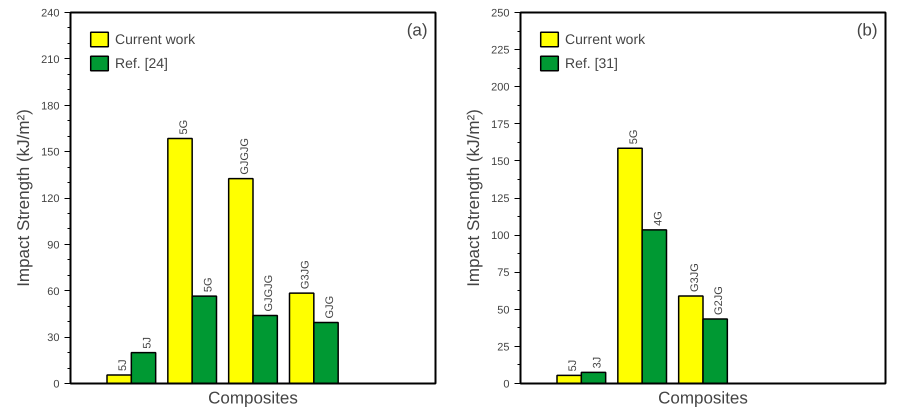  I want to click on y-tick-label: 180, so click(50, 106).